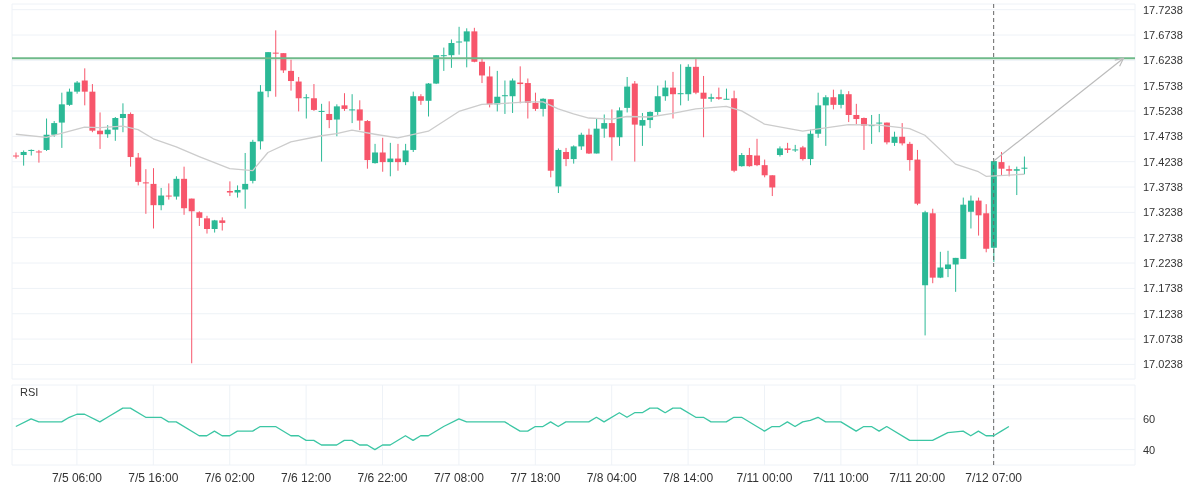 The image size is (1200, 500). I want to click on y-tick-label: 17.3238, so click(1163, 212).